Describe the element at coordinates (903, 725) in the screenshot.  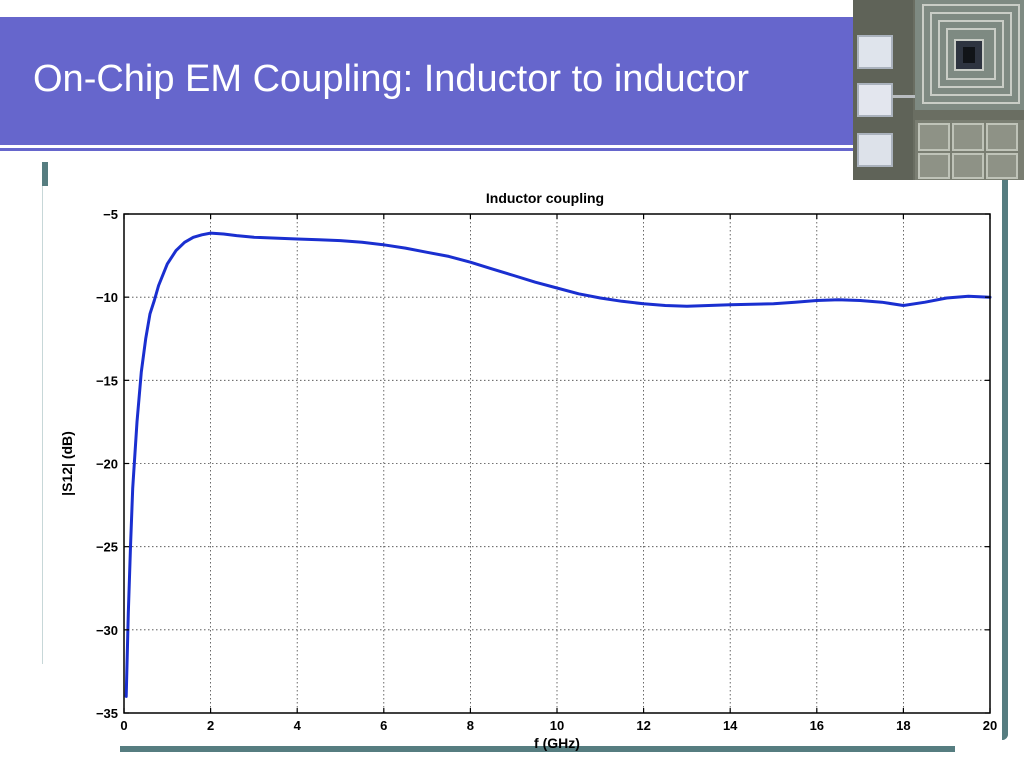
I see `x-tick-label: 18` at that location.